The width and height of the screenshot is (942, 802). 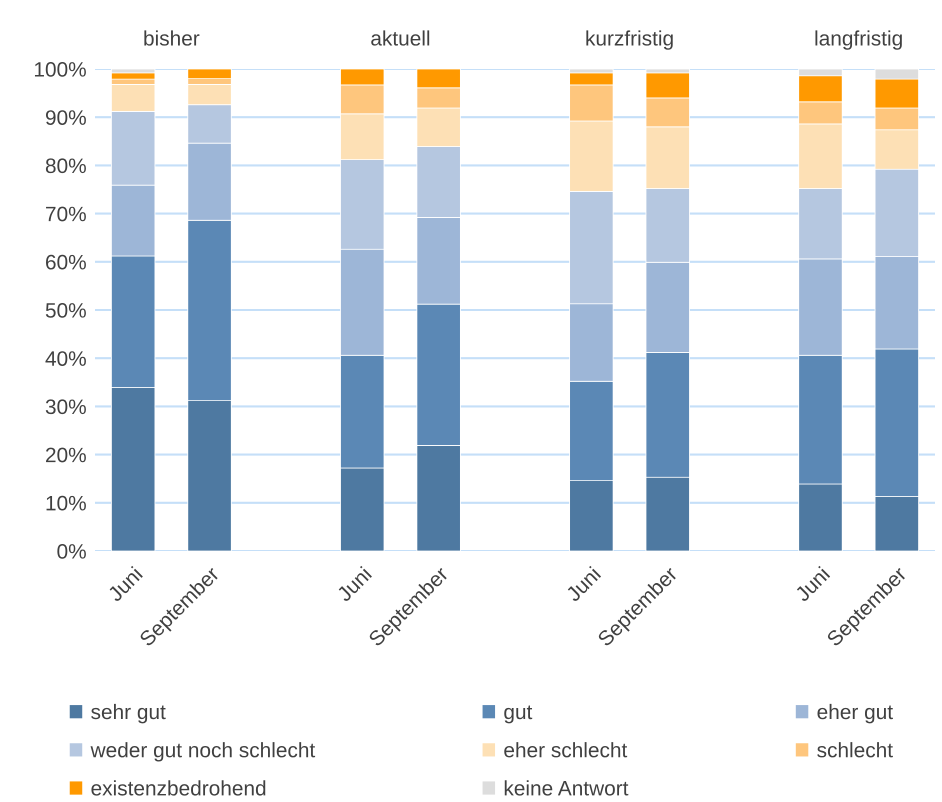 What do you see at coordinates (66, 262) in the screenshot?
I see `y-tick-label: 60%` at bounding box center [66, 262].